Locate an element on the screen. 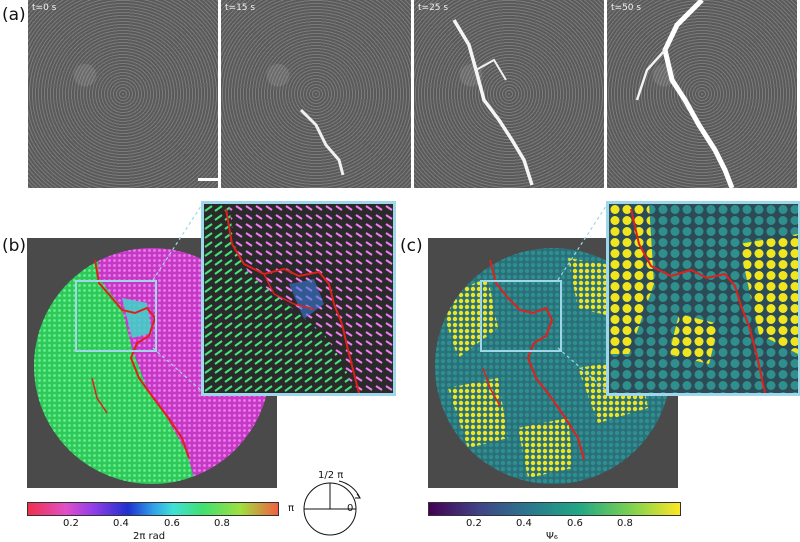  zoom-inset-psi6 is located at coordinates (703, 298).